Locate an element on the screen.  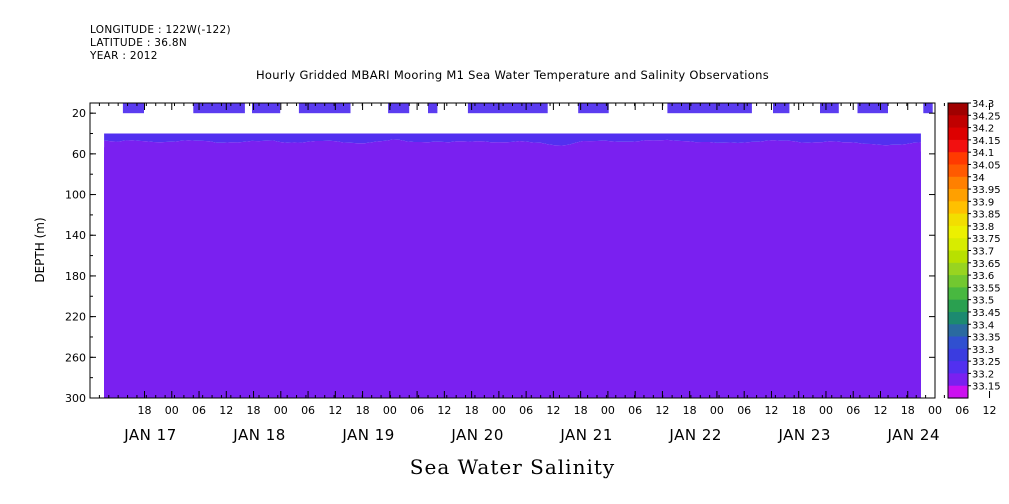
y-tick-label: 140 is located at coordinates (75, 235).